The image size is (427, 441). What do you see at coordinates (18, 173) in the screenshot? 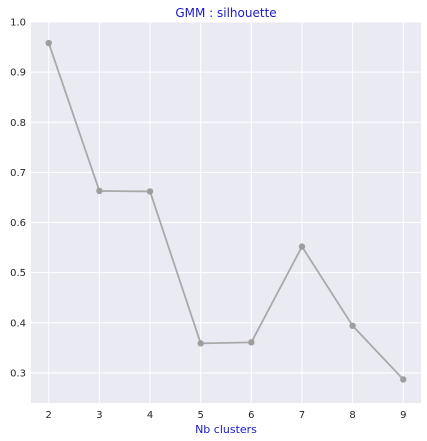
I see `y-tick-label: 0.7` at bounding box center [18, 173].